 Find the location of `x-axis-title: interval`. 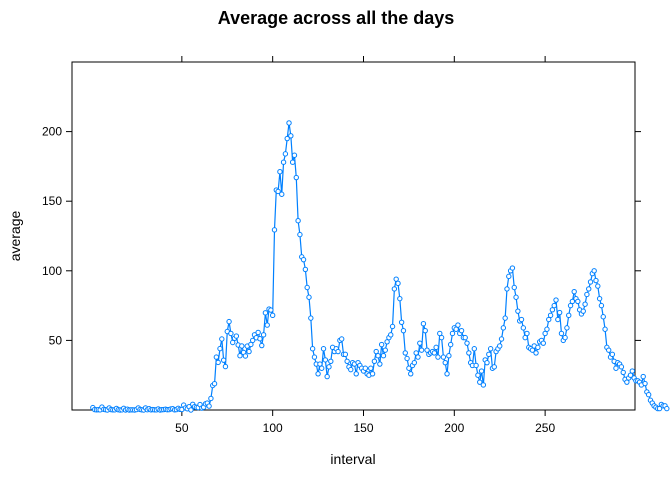

x-axis-title: interval is located at coordinates (352, 459).